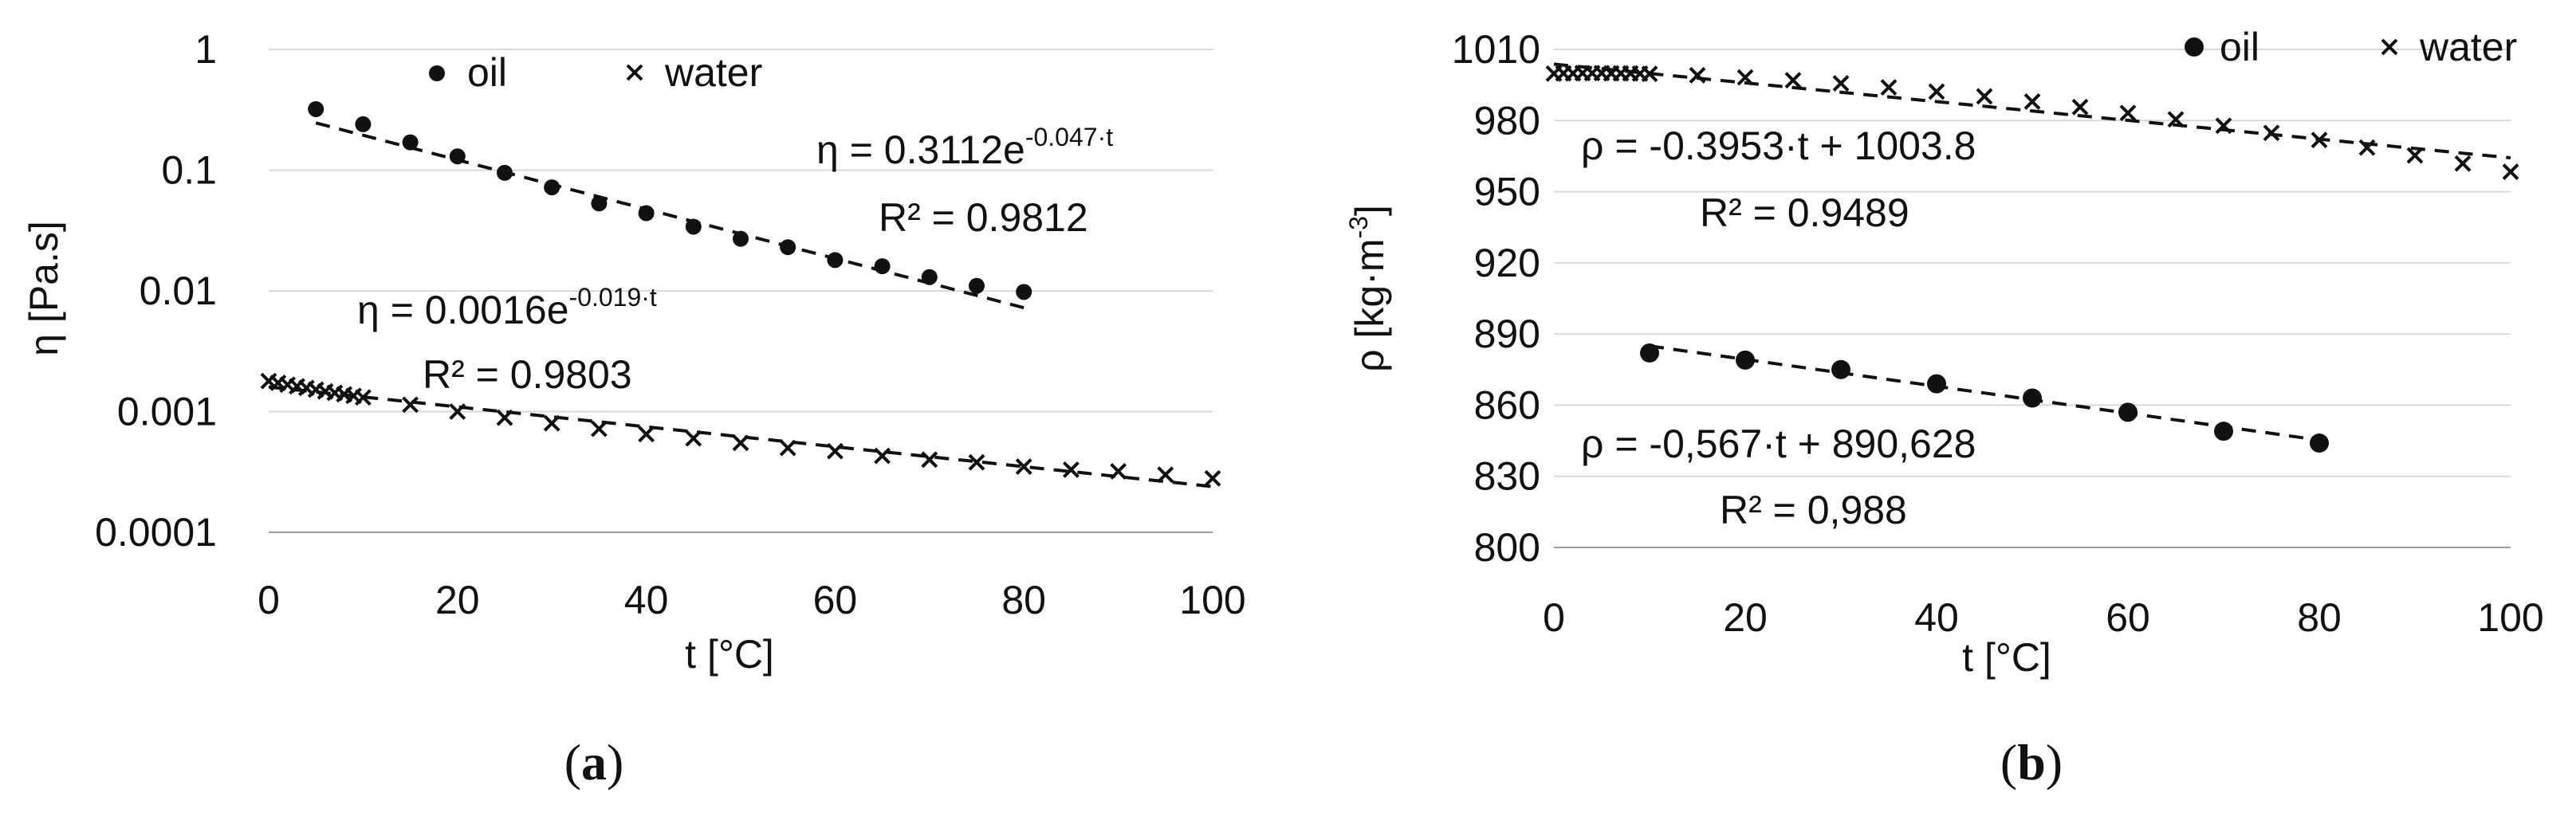  I want to click on chart-a-legend: oil water, so click(595, 72).